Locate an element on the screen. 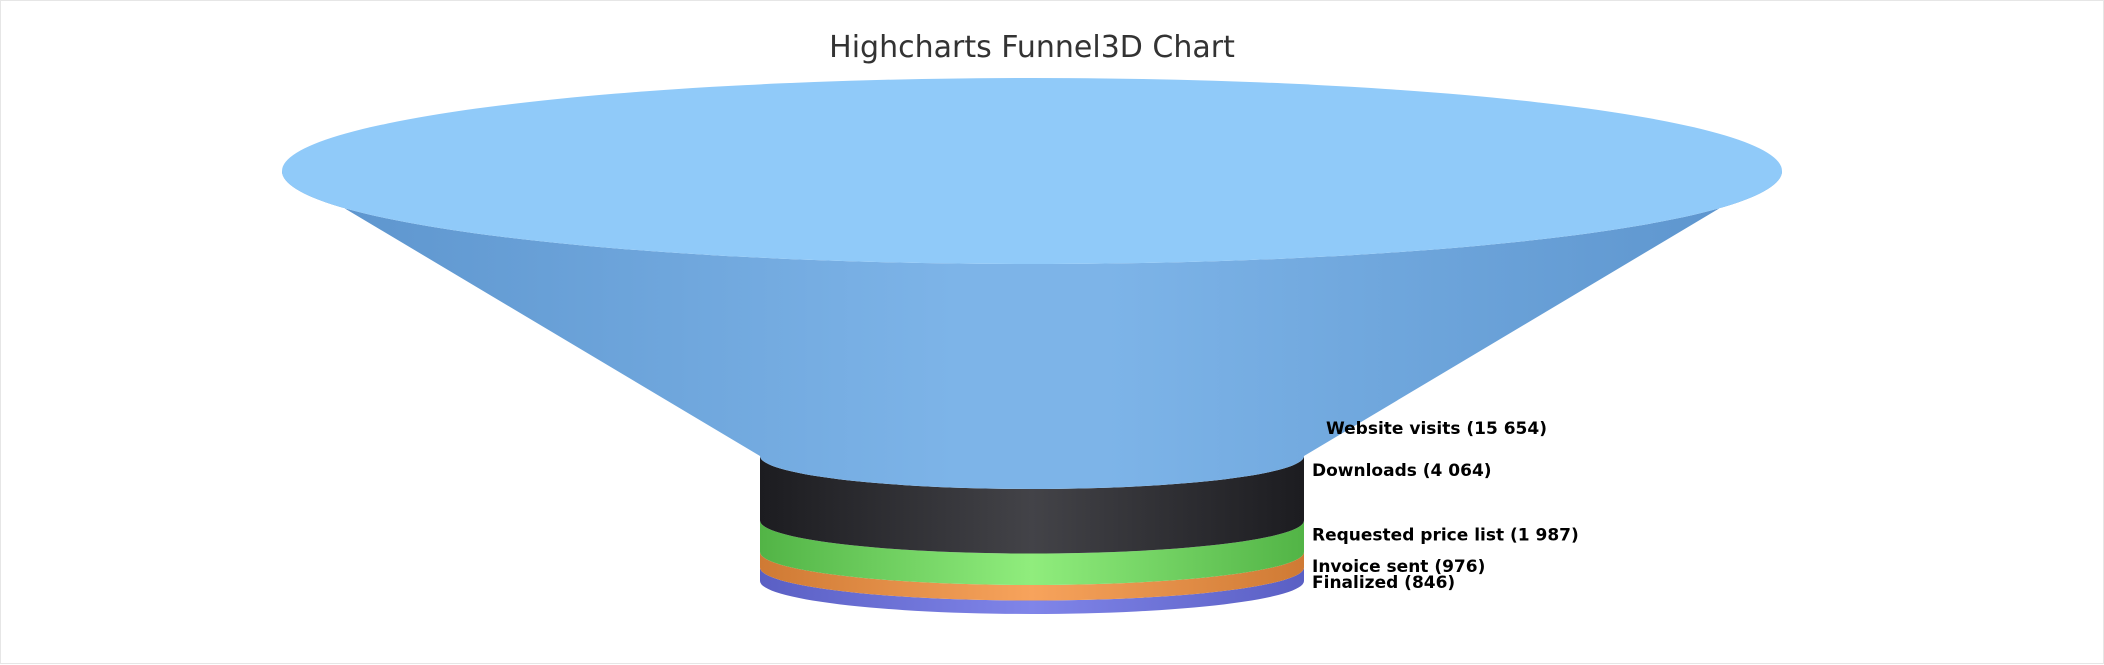  funnel-segment-requested-price-list is located at coordinates (1032, 553).